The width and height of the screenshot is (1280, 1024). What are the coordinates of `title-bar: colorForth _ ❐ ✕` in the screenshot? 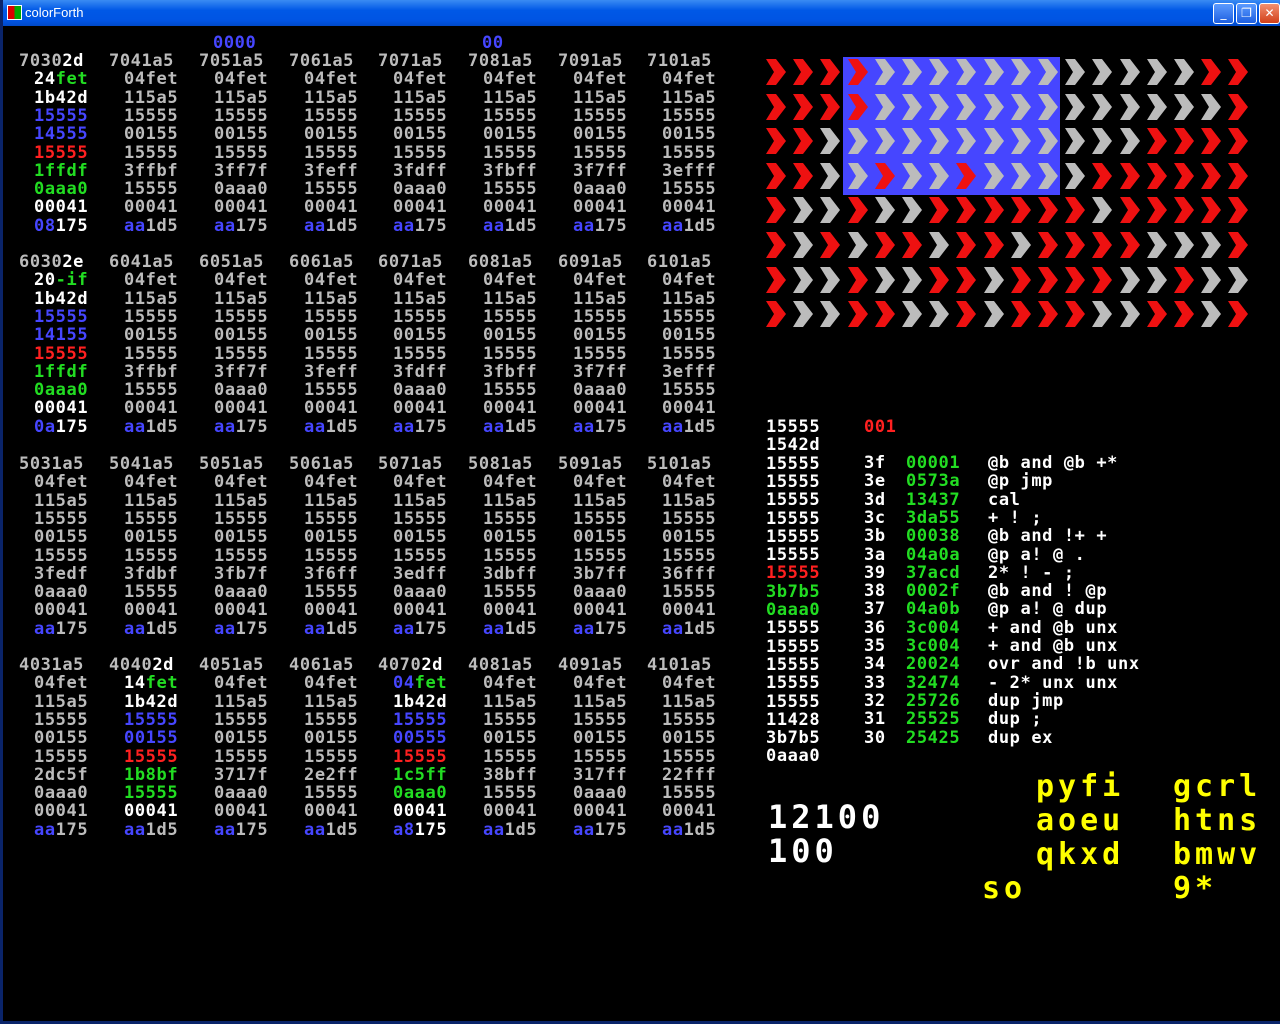 It's located at (641, 13).